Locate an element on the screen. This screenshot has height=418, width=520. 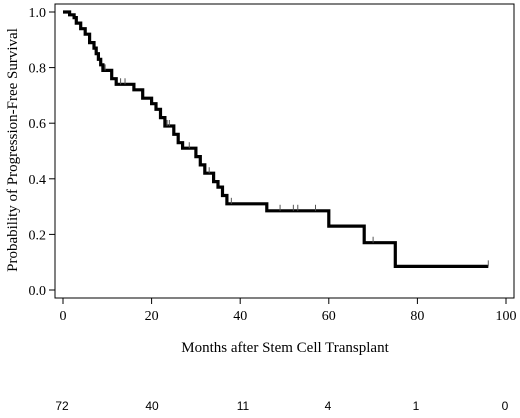
x-tick-label: 40 is located at coordinates (240, 316).